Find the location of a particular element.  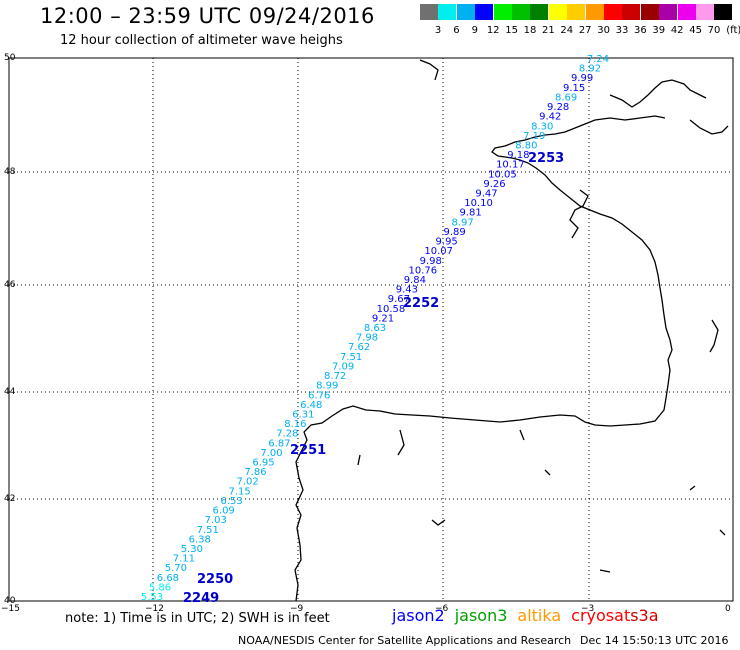

swh-value-label: 7.24 is located at coordinates (598, 59).